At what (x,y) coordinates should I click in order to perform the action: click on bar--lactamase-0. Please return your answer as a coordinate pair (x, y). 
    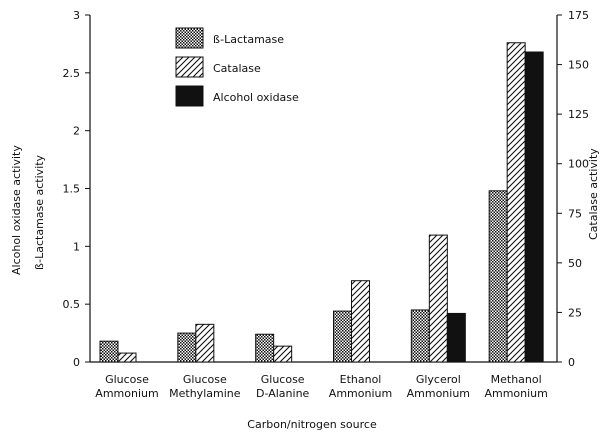
    Looking at the image, I should click on (109, 351).